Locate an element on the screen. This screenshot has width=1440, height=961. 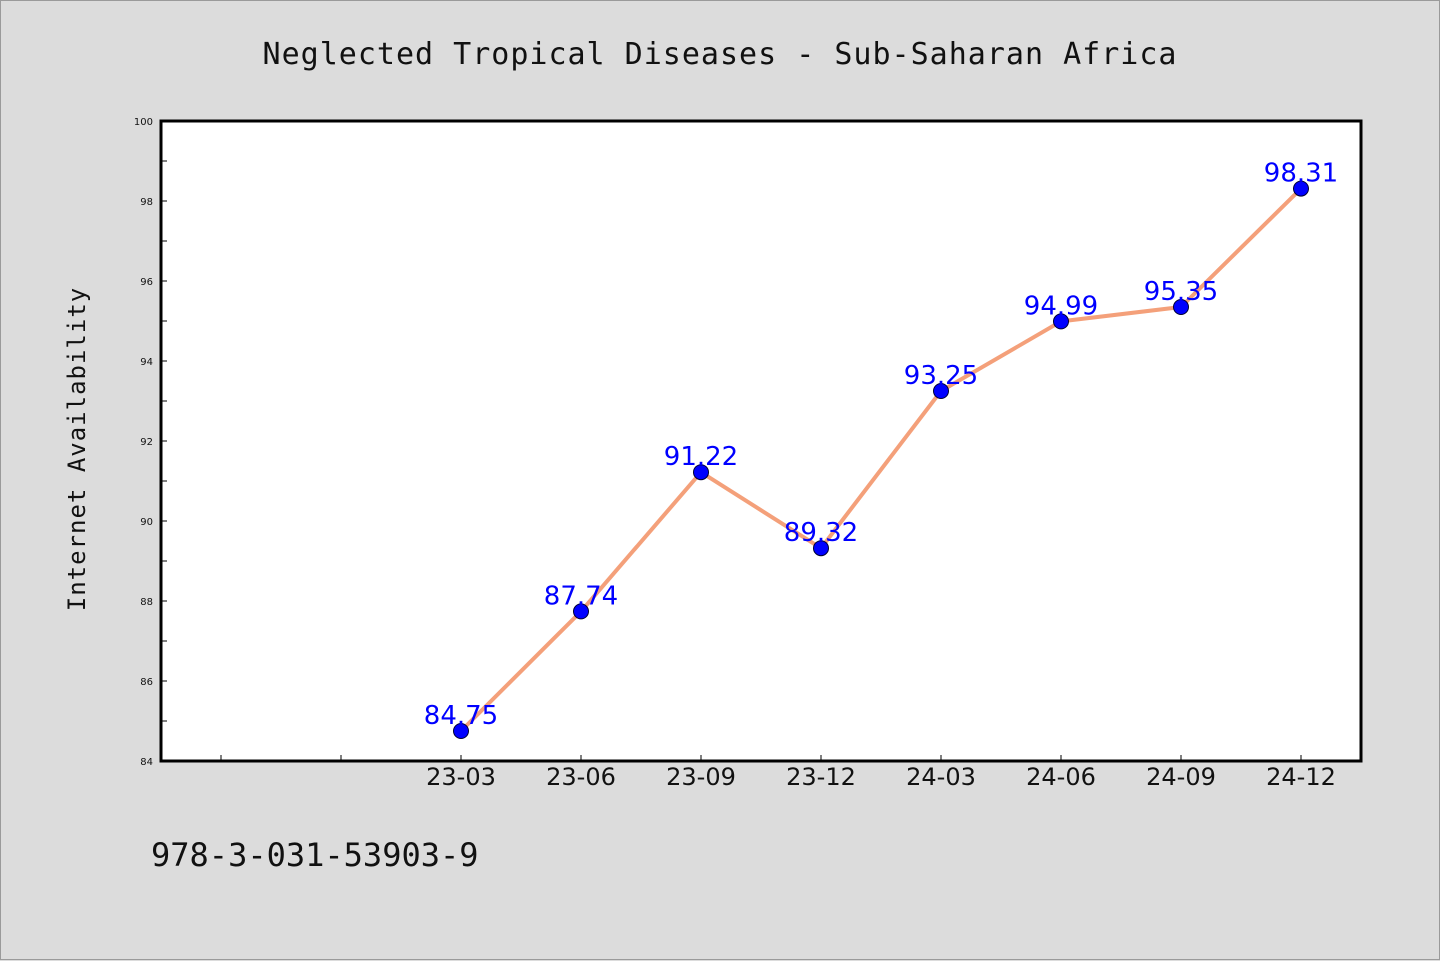
data-label: 94.99 is located at coordinates (1061, 306).